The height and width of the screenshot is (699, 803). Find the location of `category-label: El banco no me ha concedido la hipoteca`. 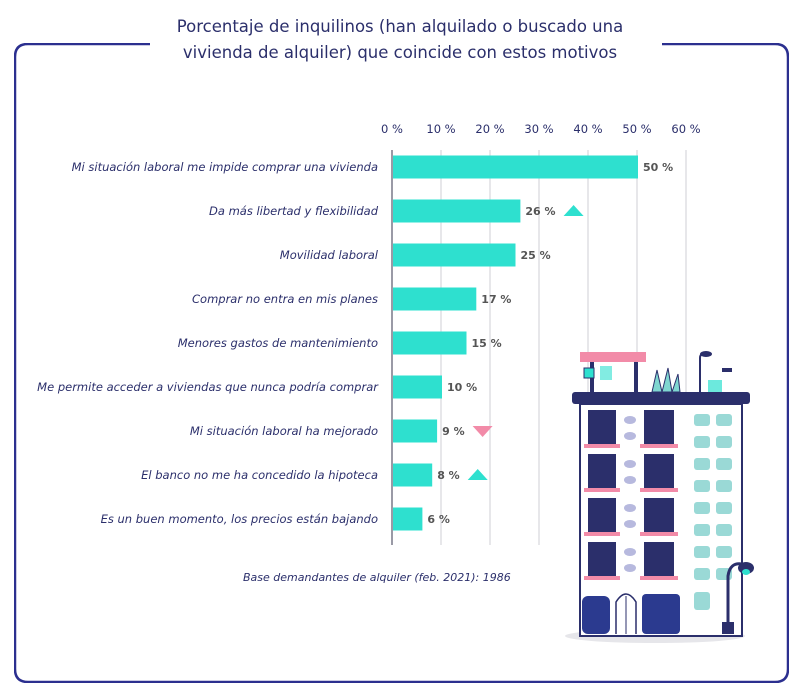

category-label: El banco no me ha concedido la hipoteca is located at coordinates (259, 475).